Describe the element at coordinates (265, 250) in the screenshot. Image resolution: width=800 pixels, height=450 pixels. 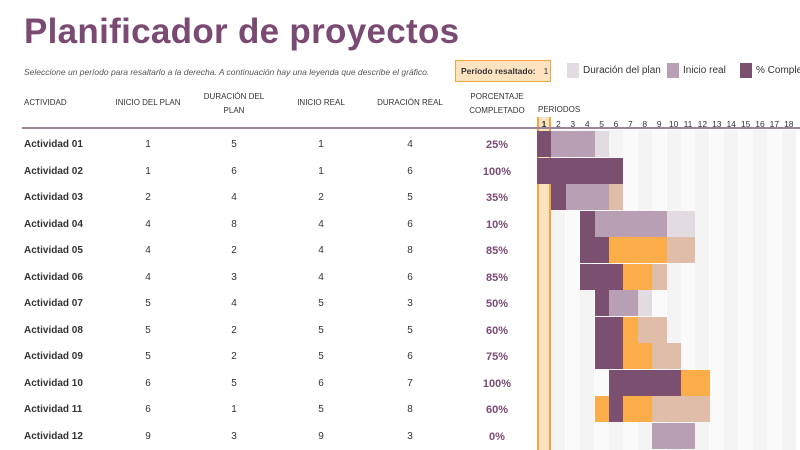
I see `table-row: Actividad 05 4 2 4 8 85%` at that location.